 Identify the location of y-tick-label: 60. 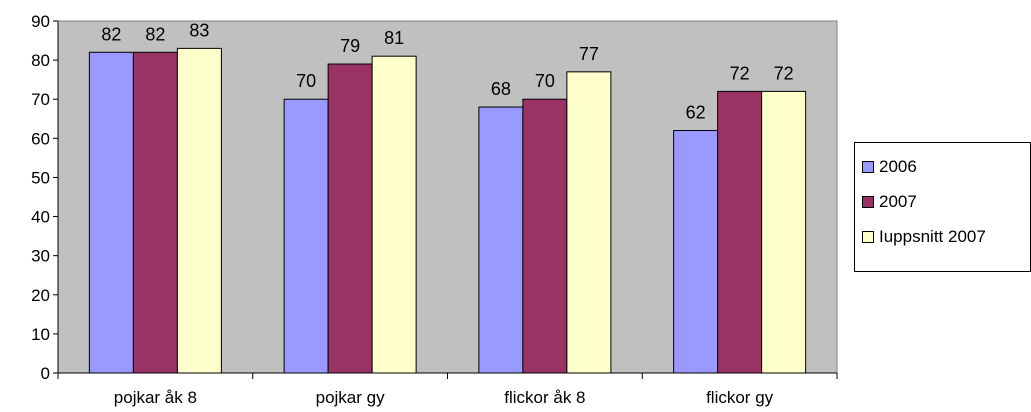
(40, 138).